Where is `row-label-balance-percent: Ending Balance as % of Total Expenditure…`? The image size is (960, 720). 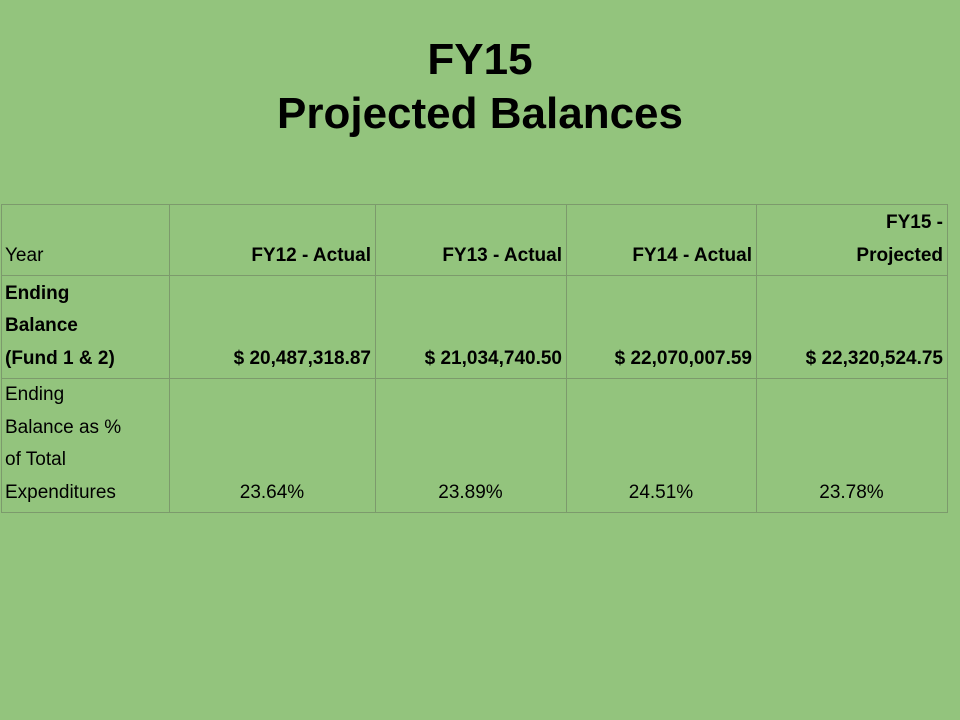 row-label-balance-percent: Ending Balance as % of Total Expenditure… is located at coordinates (85, 445).